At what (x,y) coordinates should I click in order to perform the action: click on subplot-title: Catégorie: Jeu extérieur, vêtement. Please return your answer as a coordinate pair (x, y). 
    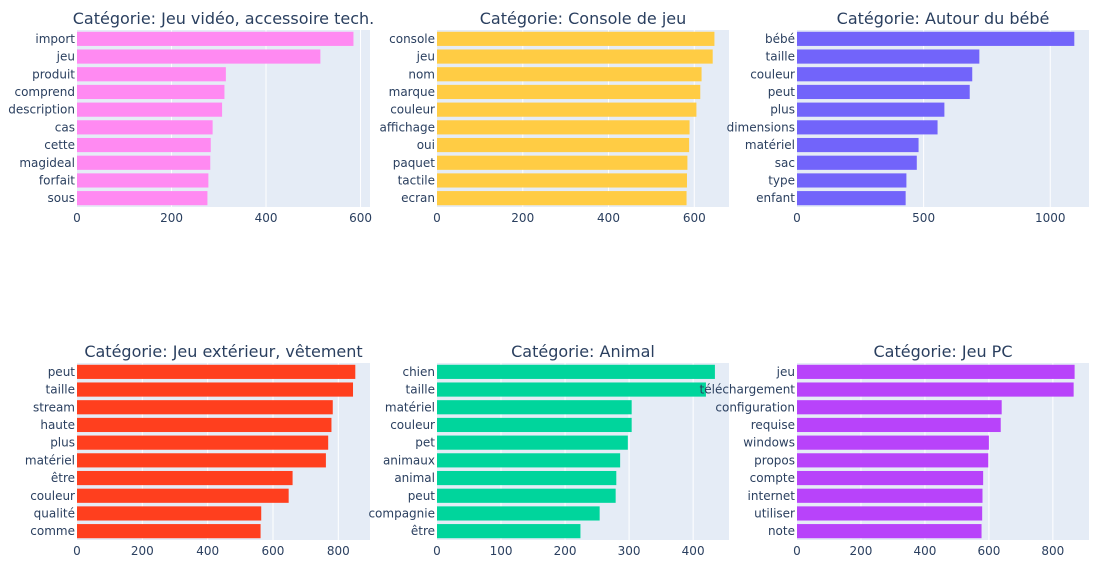
    Looking at the image, I should click on (223, 351).